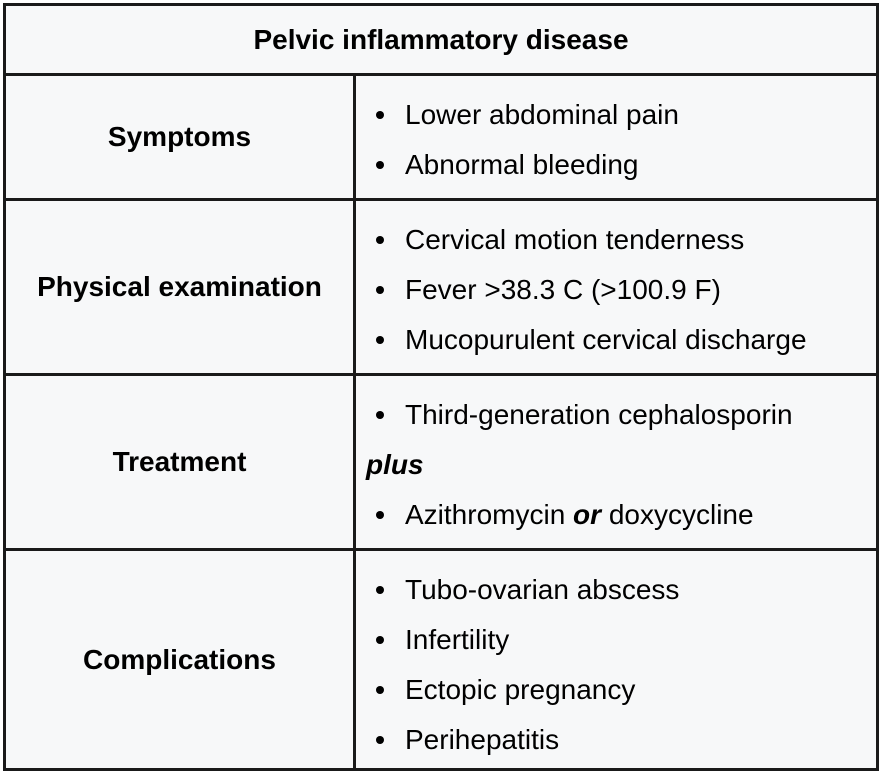 This screenshot has width=884, height=776. I want to click on list-item: Third-generation cephalosporin, so click(616, 415).